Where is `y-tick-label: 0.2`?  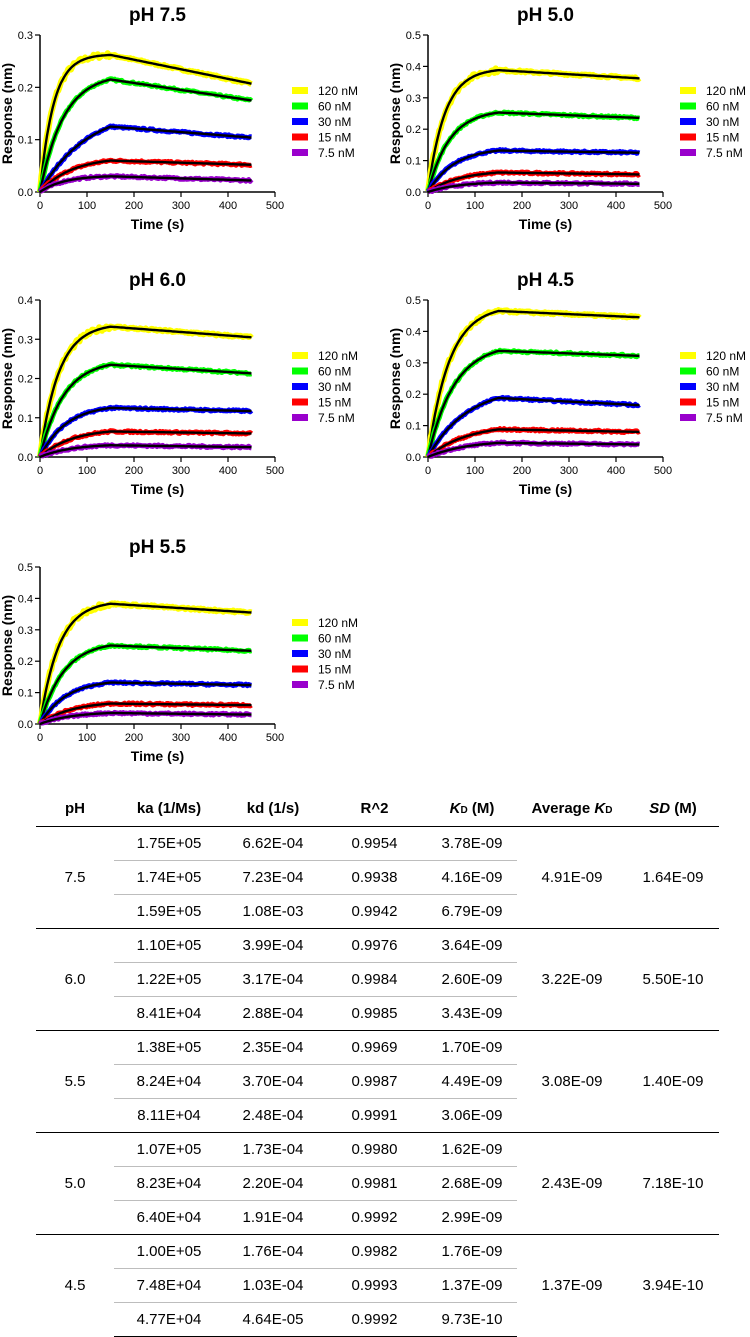 y-tick-label: 0.2 is located at coordinates (25, 380).